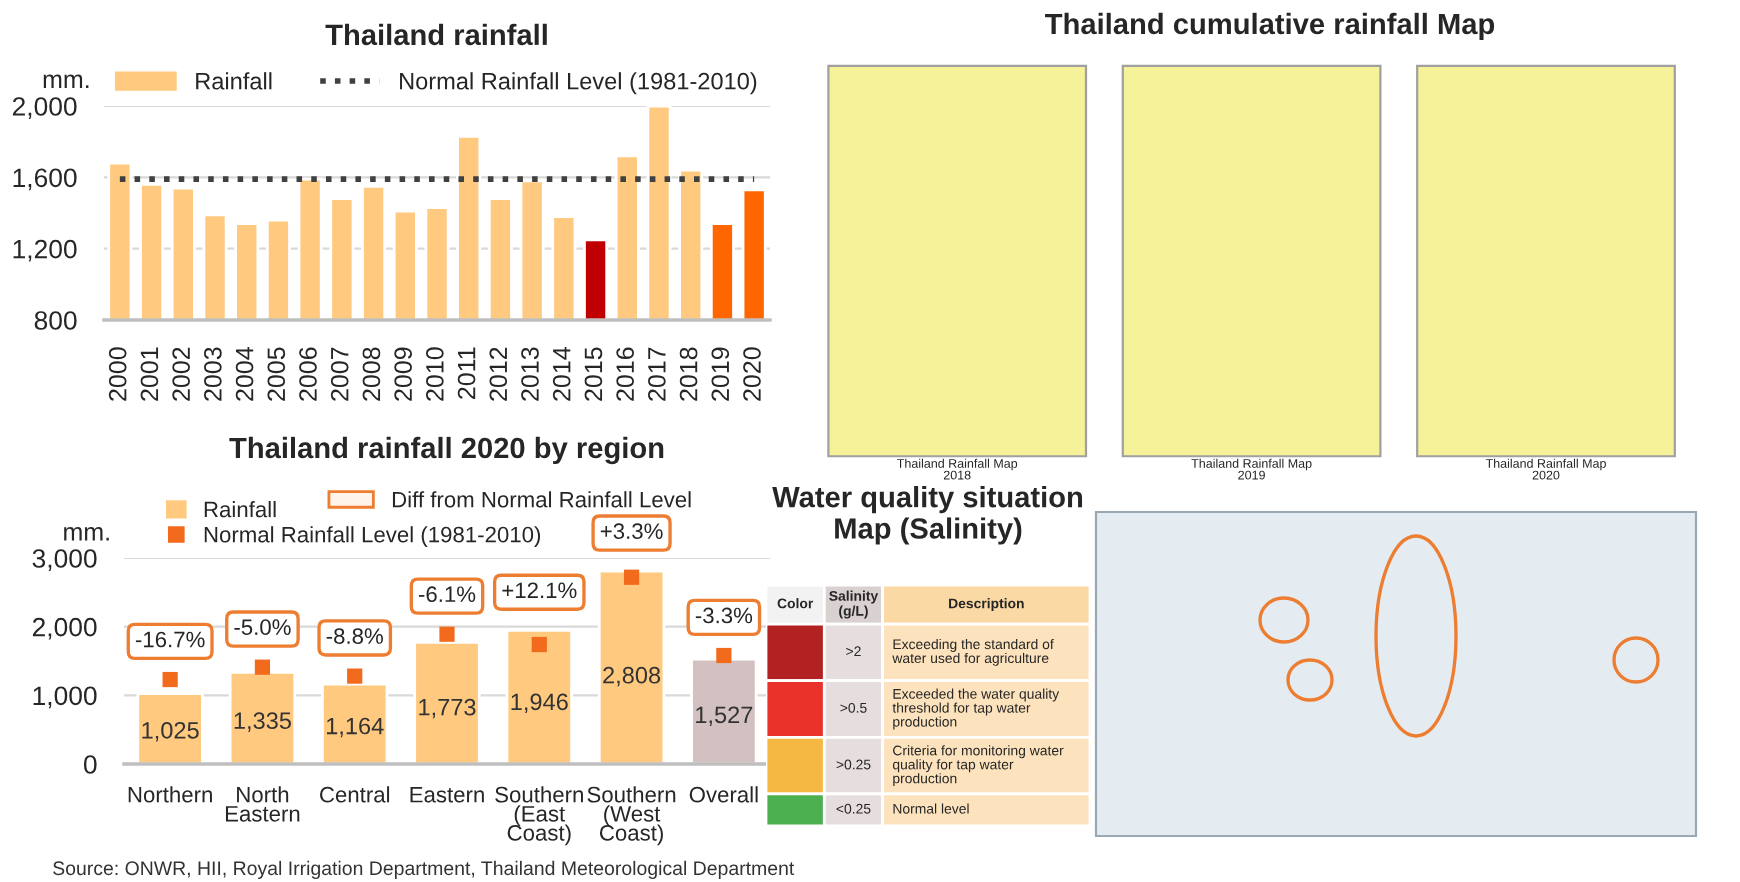 This screenshot has width=1740, height=882. Describe the element at coordinates (170, 731) in the screenshot. I see `data-label: 1,025` at that location.